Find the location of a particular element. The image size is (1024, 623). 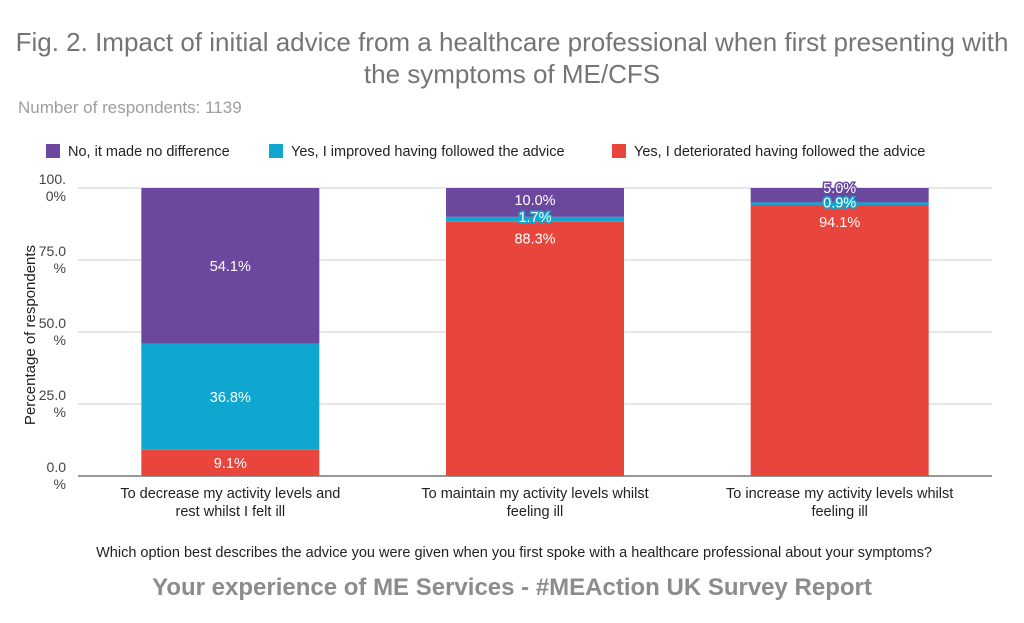

data-label: 54.1% is located at coordinates (230, 267).